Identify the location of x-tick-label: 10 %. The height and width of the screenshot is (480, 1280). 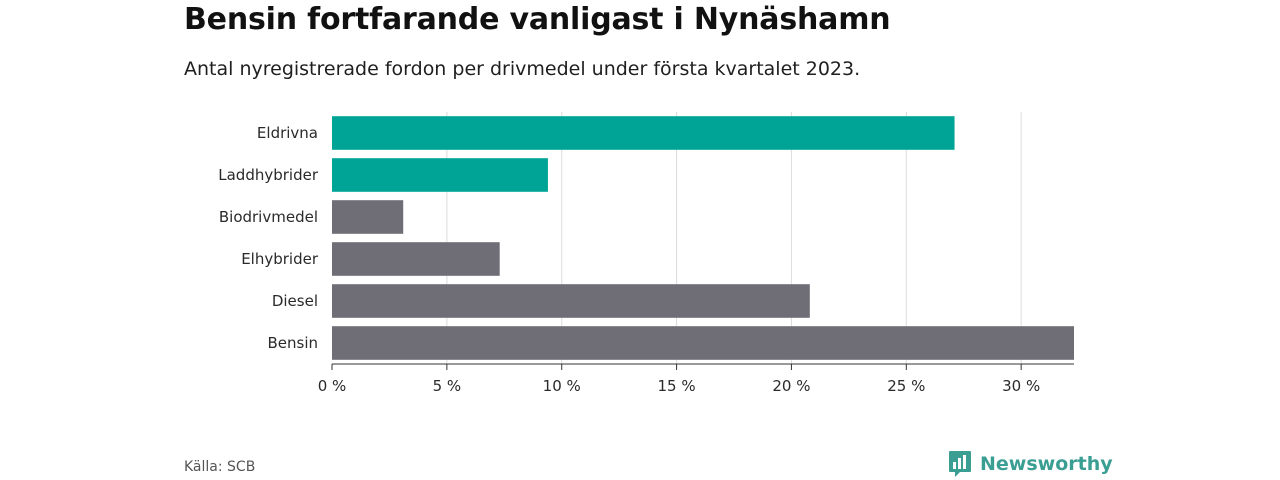
(562, 386).